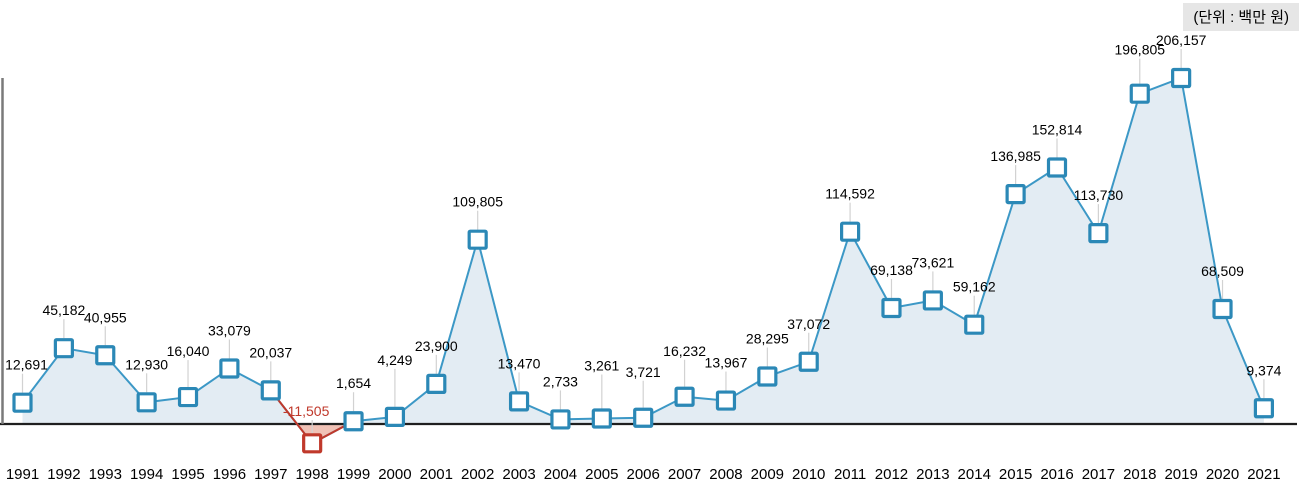  I want to click on x-tick-label-1992: 1992, so click(63, 474).